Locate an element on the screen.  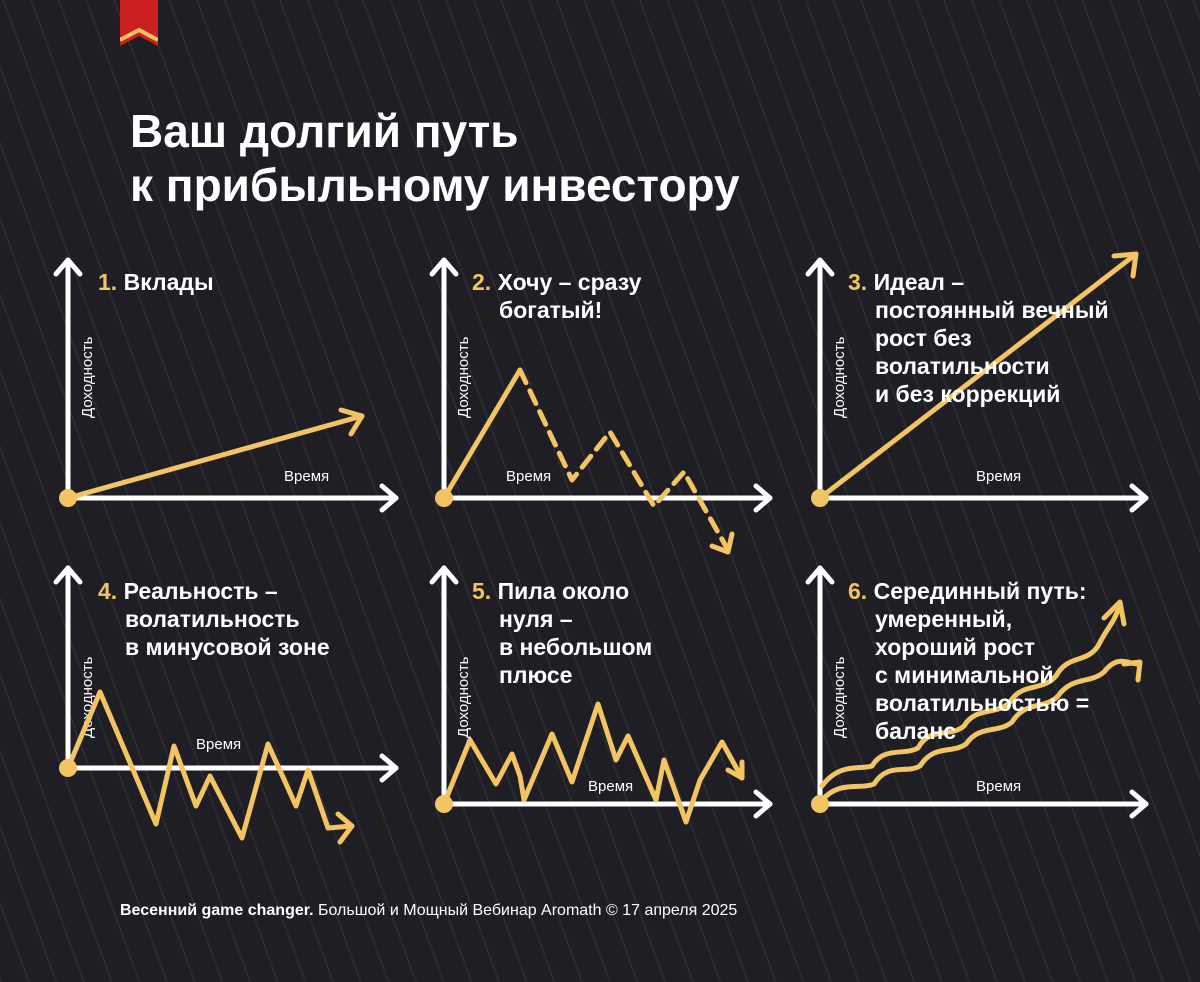
title-line-1: Ваш долгий путь is located at coordinates (324, 131).